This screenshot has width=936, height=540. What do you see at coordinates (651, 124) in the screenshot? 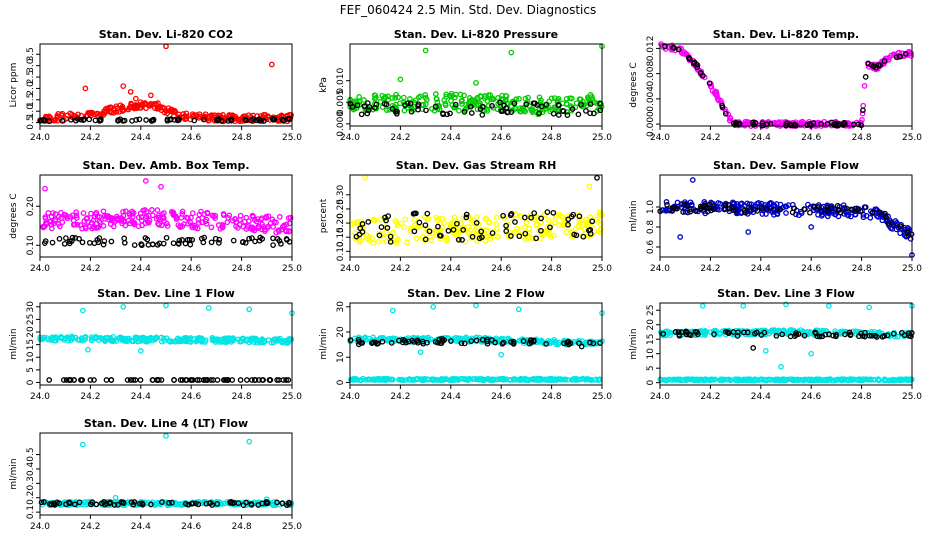
I see `y-tick-label: 0.000` at bounding box center [651, 124].